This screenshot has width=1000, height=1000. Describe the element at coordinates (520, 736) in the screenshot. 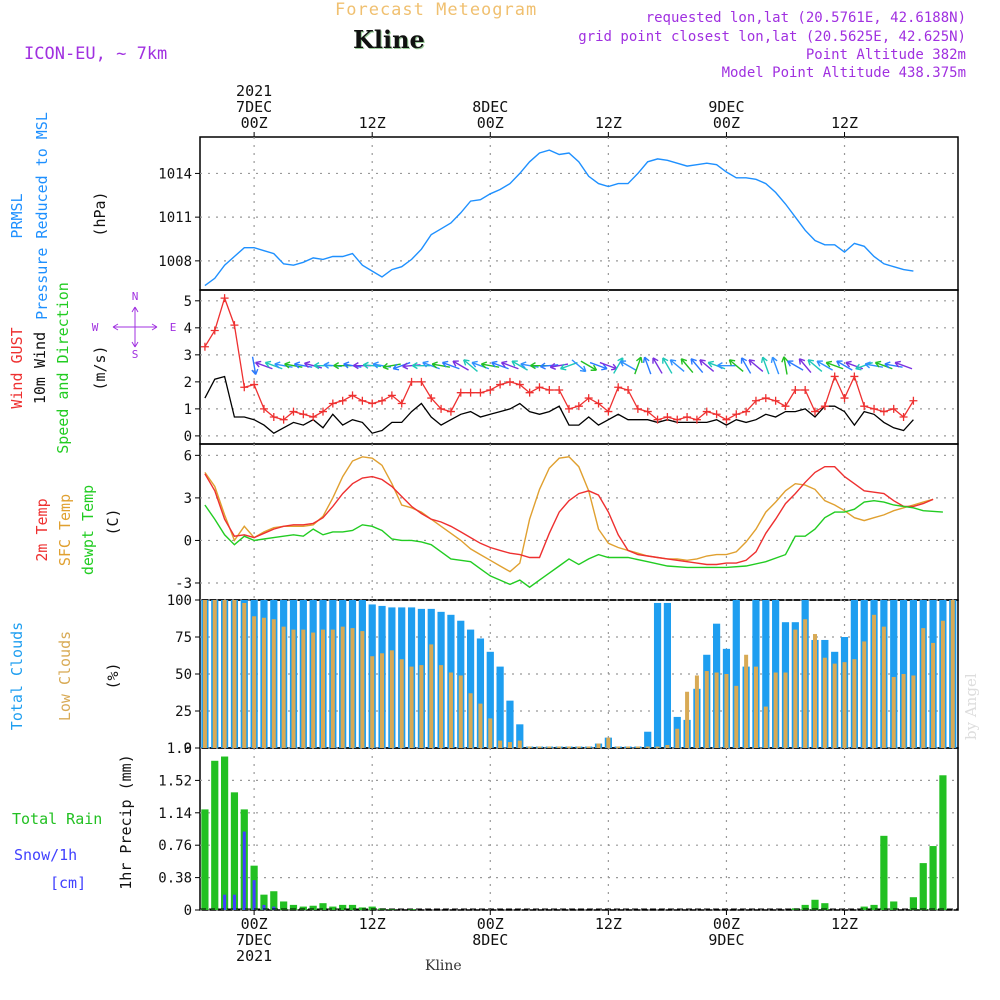

I see `total-cloud-bar` at that location.